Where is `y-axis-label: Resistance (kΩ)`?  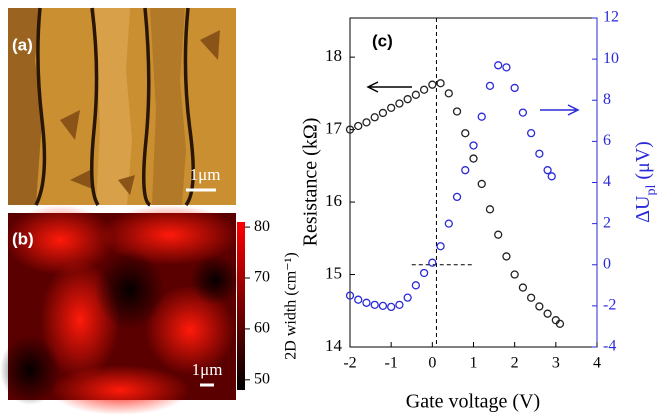 y-axis-label: Resistance (kΩ) is located at coordinates (311, 182).